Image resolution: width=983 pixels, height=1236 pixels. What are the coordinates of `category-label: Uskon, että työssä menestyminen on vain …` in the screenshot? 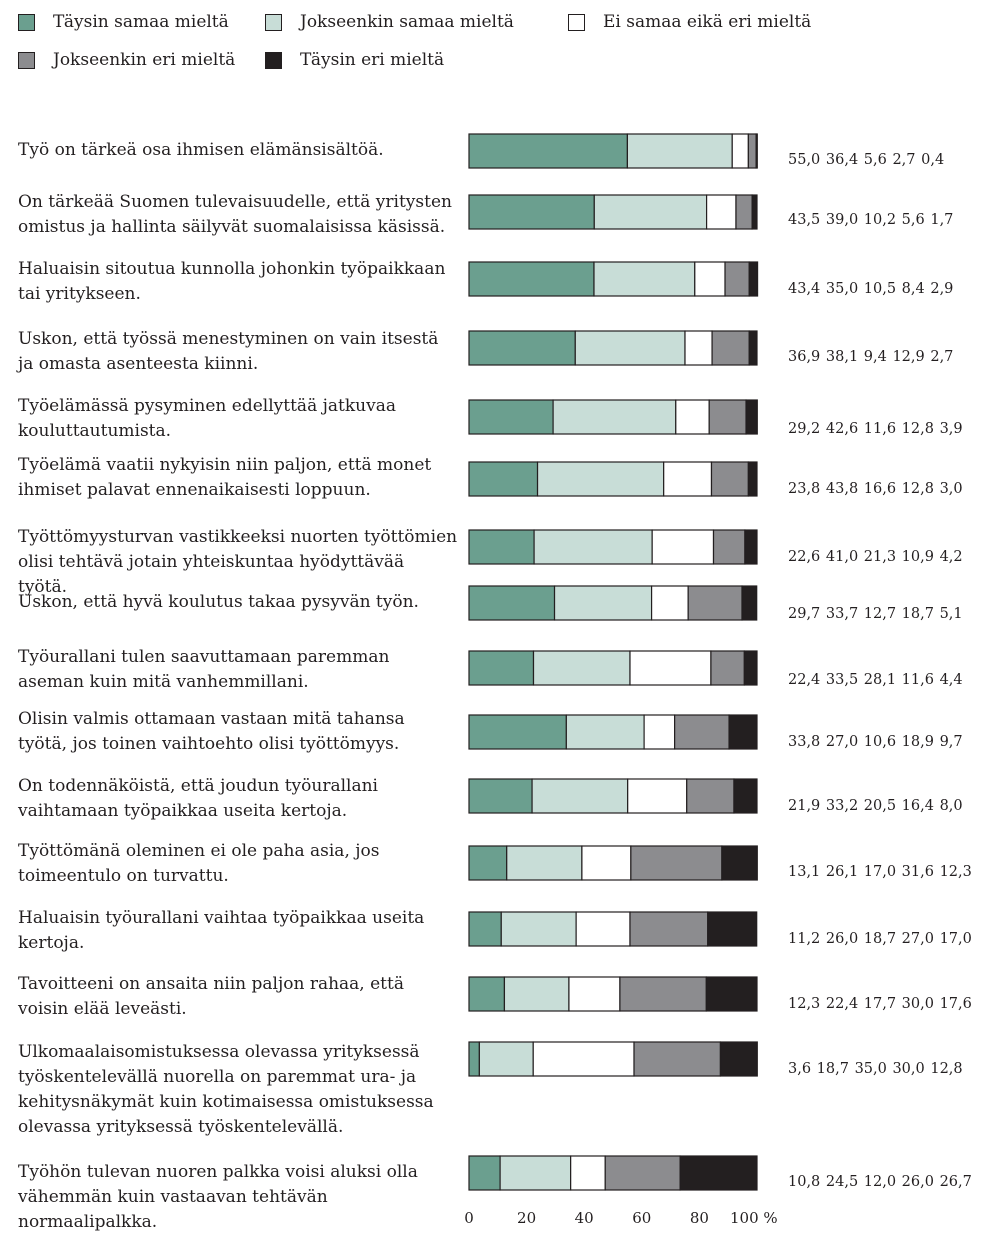 It's located at (228, 351).